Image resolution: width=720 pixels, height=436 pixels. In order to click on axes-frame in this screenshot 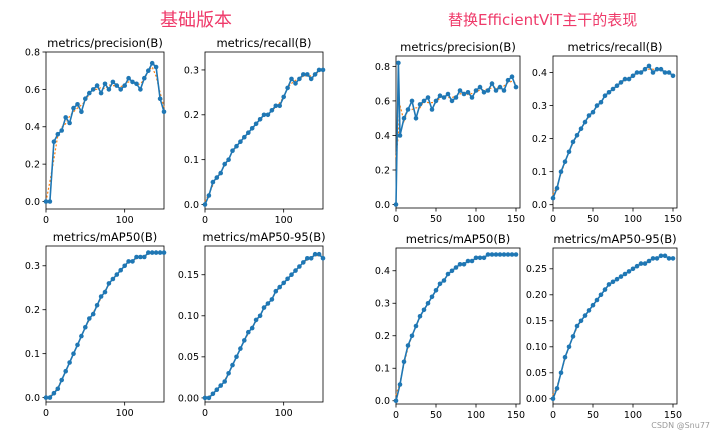, I will do `click(105, 324)`.